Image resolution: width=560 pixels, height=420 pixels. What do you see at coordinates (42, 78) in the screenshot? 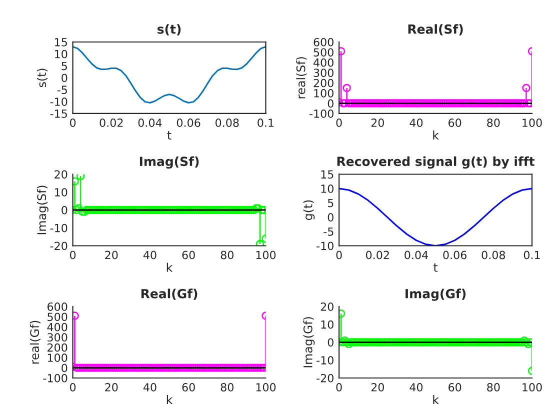
I see `y-axis-title: s(t)` at bounding box center [42, 78].